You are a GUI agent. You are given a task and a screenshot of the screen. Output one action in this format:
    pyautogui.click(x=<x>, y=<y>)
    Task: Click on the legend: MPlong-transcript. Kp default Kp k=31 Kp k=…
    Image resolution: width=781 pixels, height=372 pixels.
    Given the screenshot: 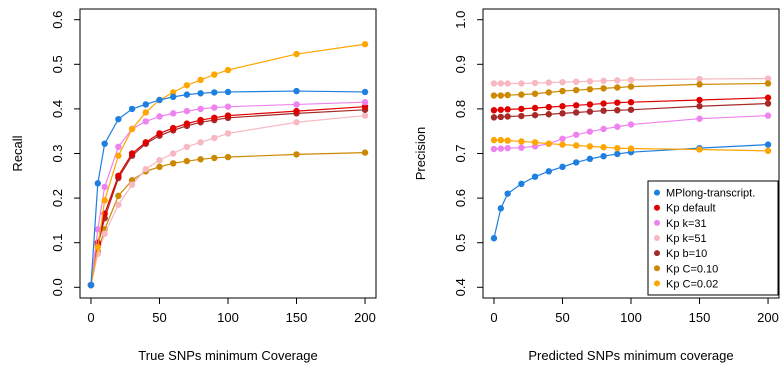 What is the action you would take?
    pyautogui.click(x=713, y=238)
    